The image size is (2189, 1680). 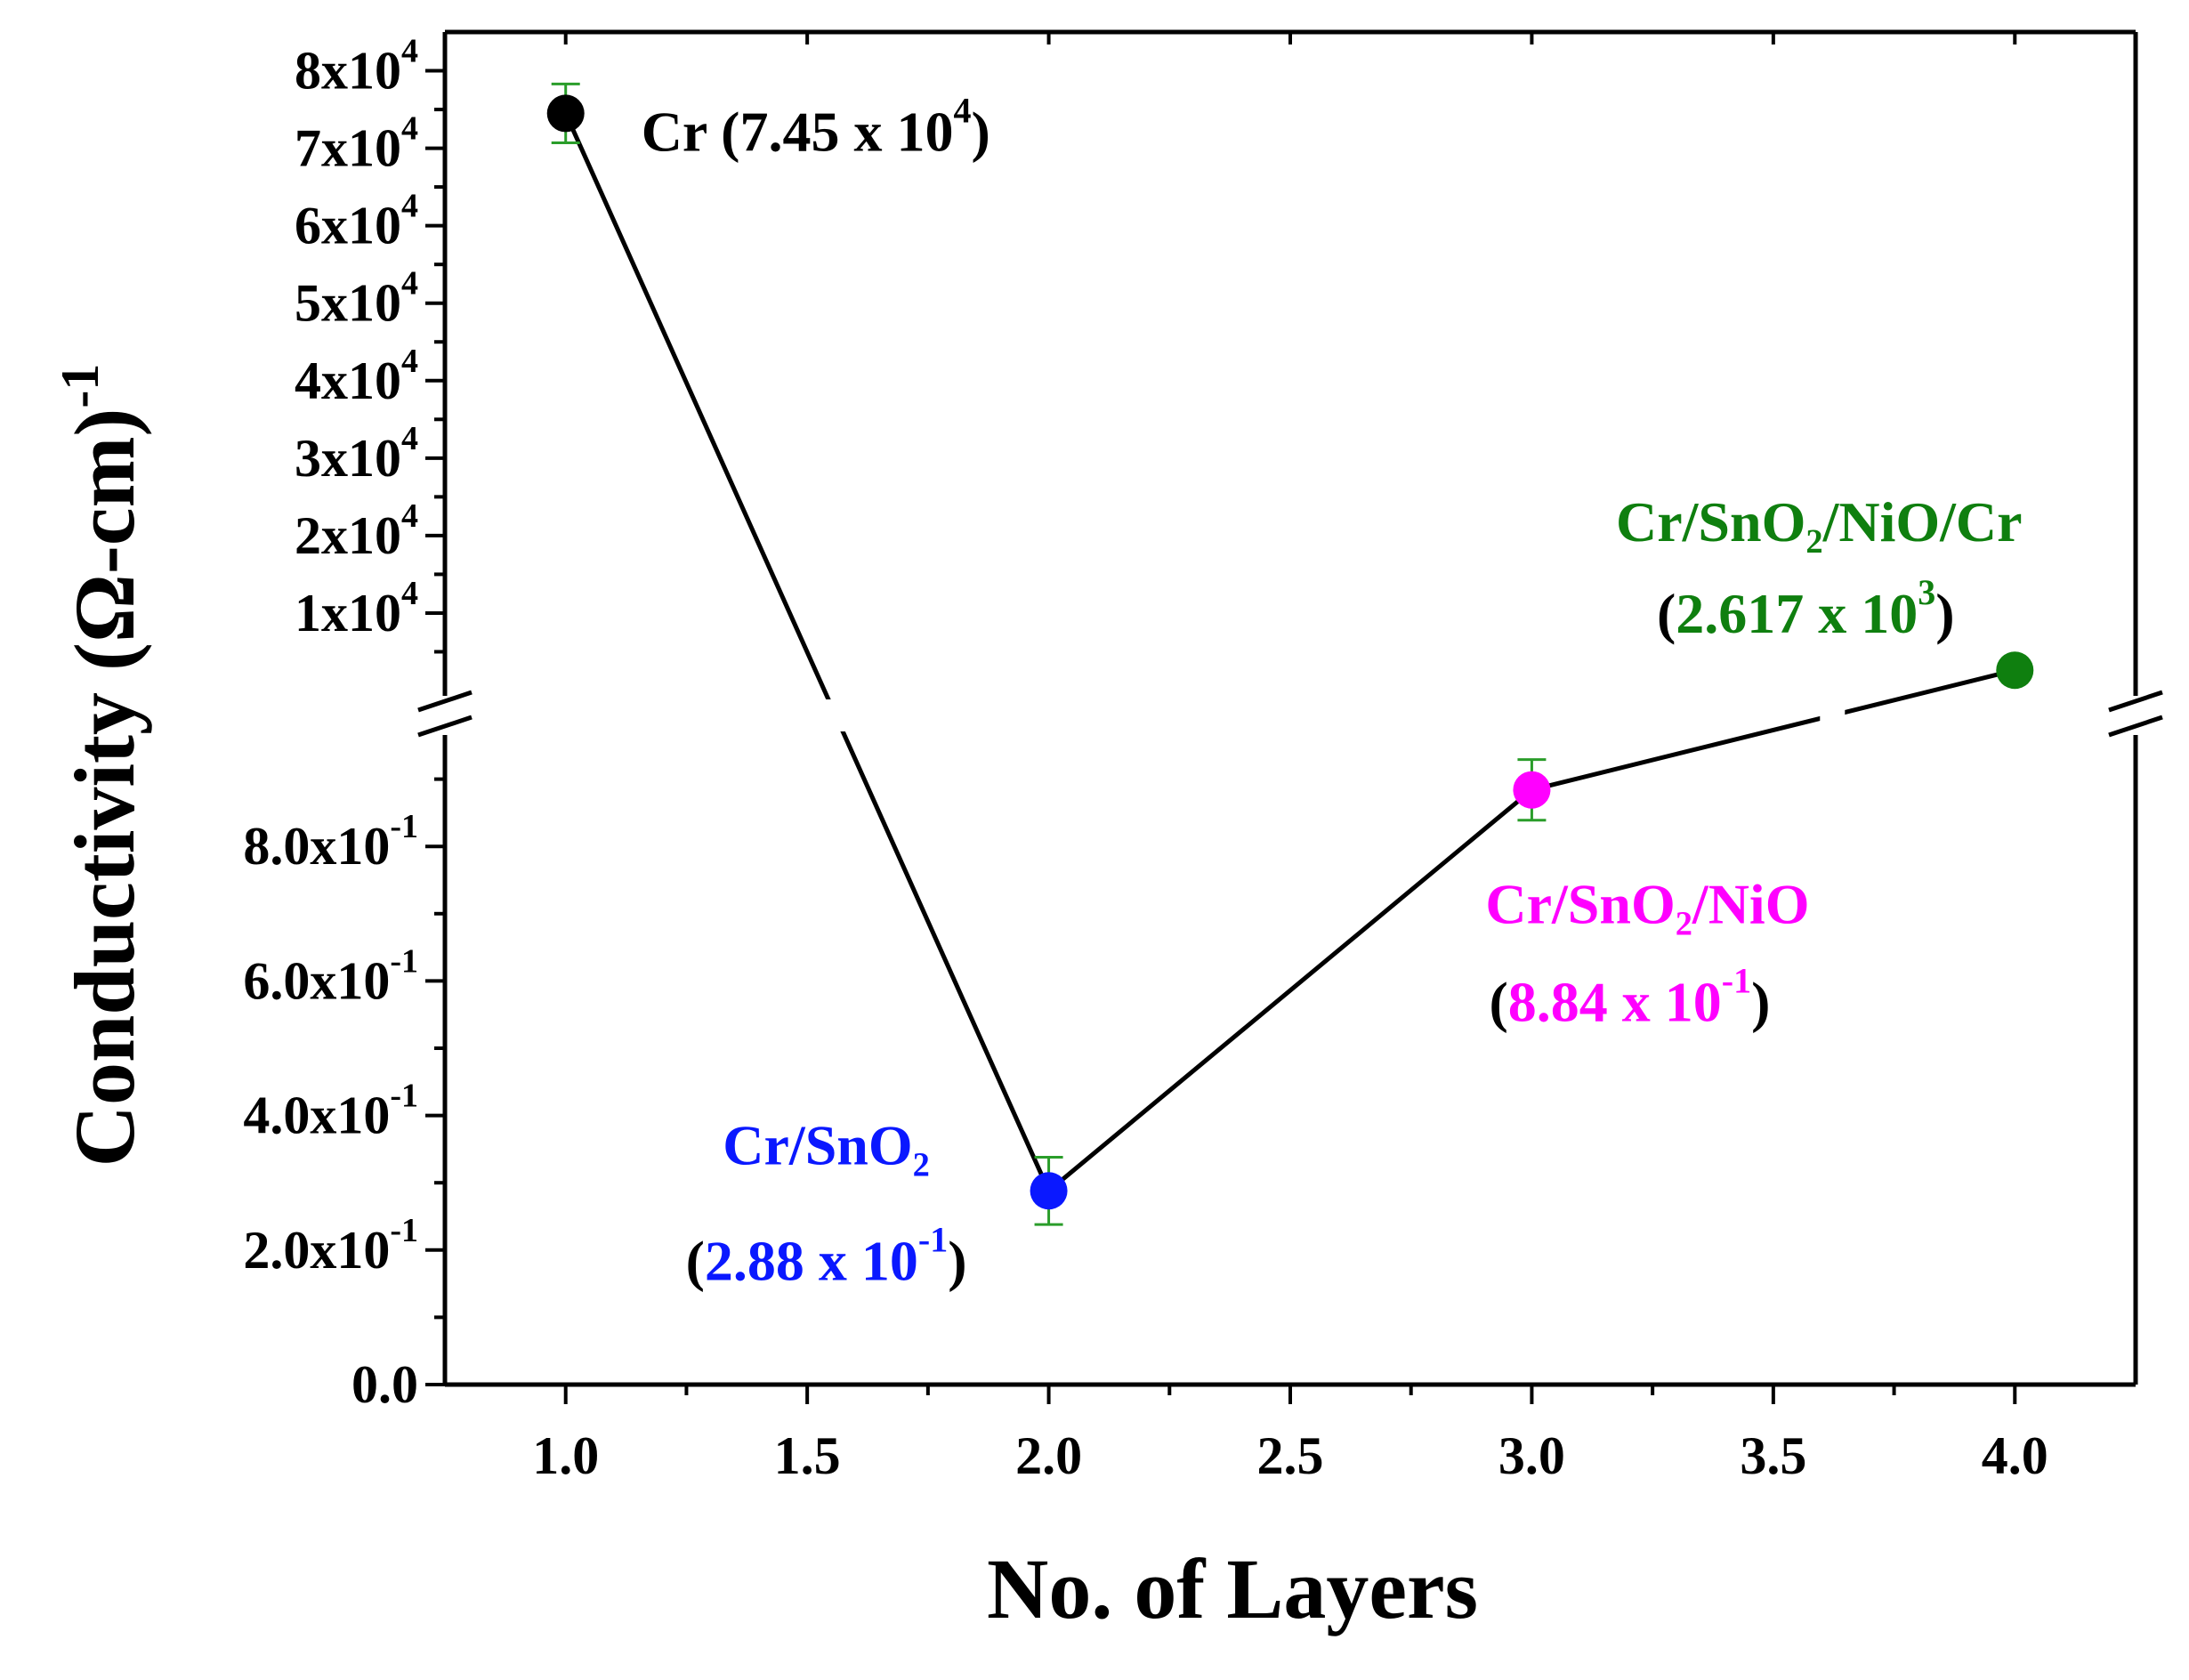 What do you see at coordinates (808, 1455) in the screenshot?
I see `x-tick-label: 1.5` at bounding box center [808, 1455].